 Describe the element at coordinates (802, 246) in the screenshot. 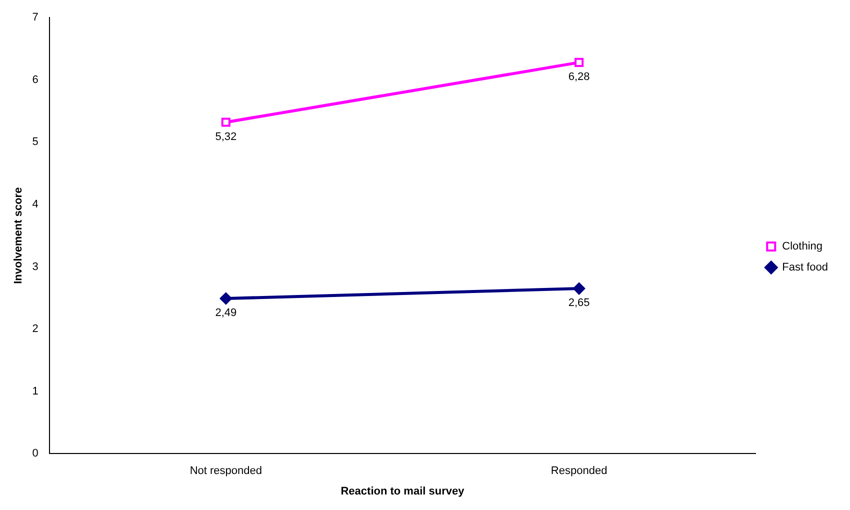

I see `legend-label: Clothing` at that location.